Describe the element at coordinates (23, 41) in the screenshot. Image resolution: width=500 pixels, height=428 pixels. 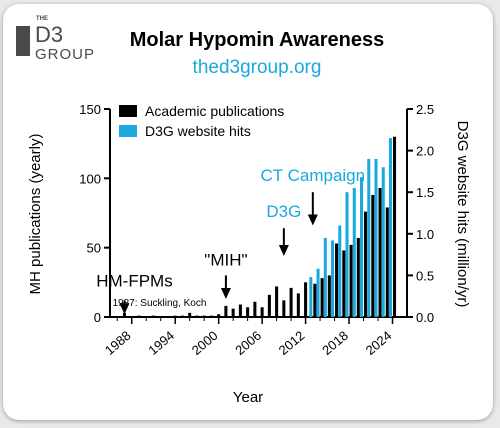
I see `logo-bar` at that location.